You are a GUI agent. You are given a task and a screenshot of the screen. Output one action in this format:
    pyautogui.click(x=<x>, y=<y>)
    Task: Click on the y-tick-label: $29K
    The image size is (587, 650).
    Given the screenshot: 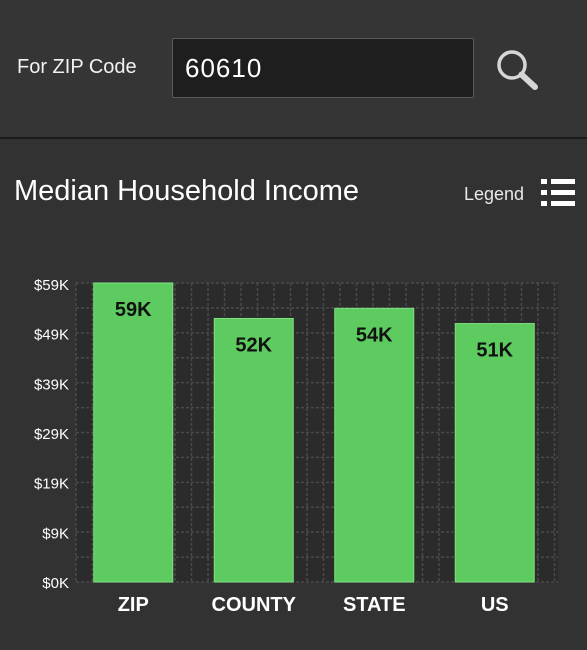 What is the action you would take?
    pyautogui.click(x=51, y=434)
    